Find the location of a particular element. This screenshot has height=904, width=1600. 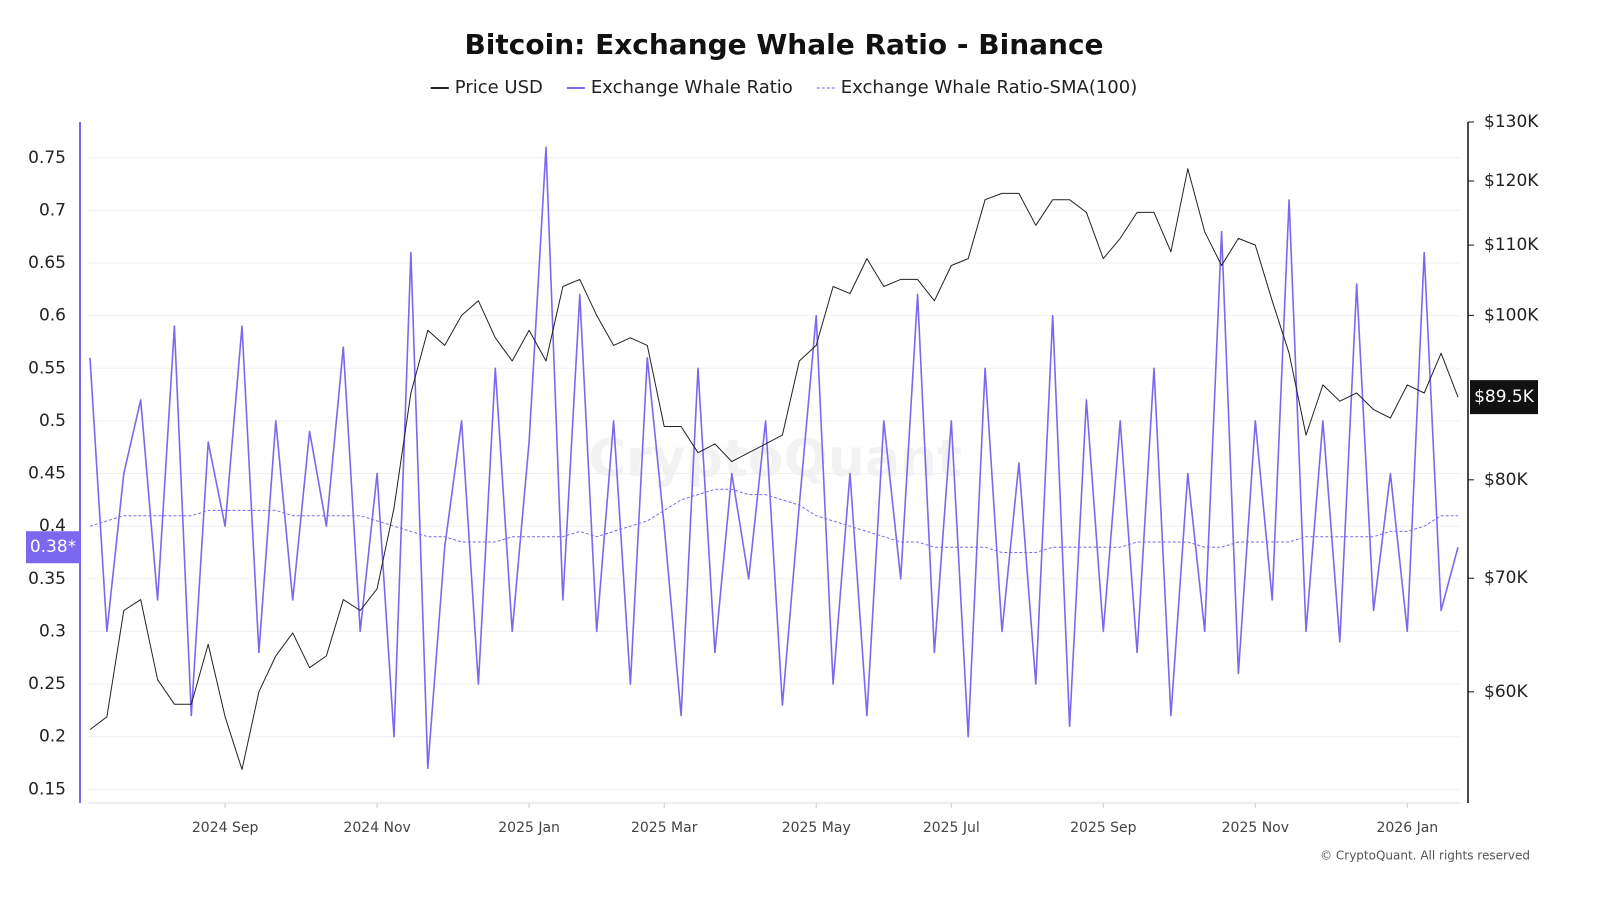

x-tick-label: 2025 Sep is located at coordinates (1103, 828).